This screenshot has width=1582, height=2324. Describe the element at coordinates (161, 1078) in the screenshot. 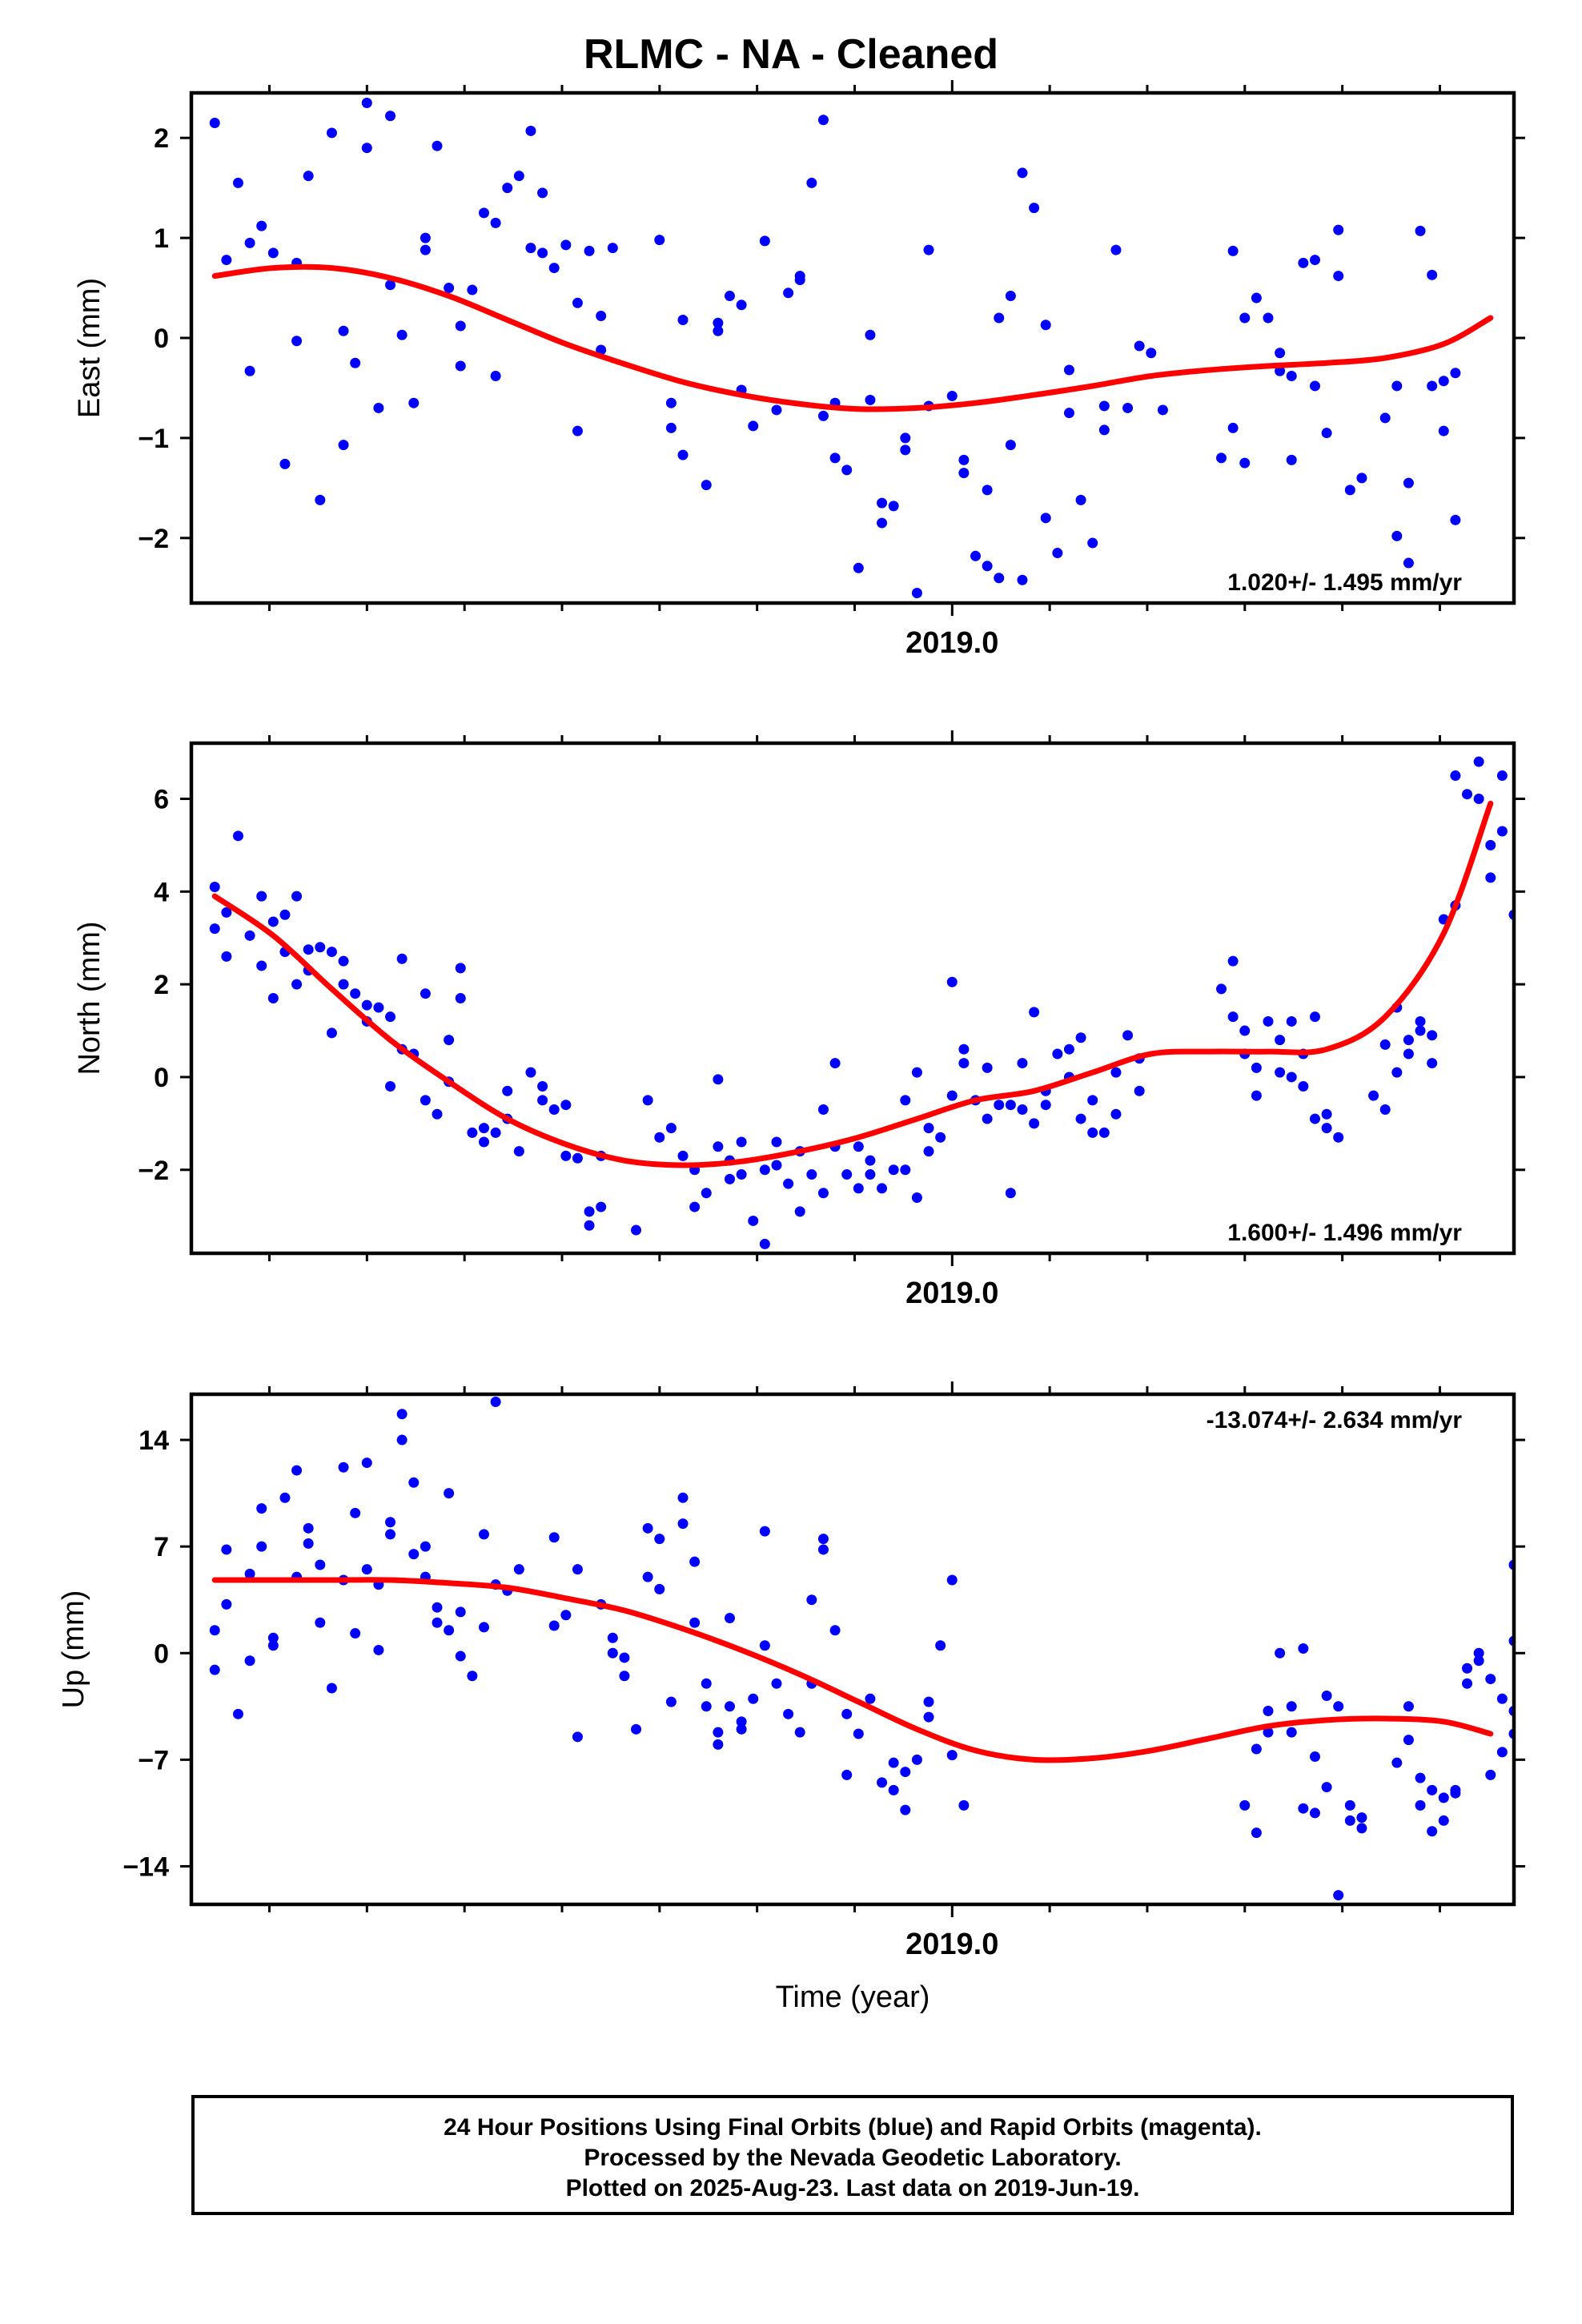

I see `north-ytick-label: 0` at that location.